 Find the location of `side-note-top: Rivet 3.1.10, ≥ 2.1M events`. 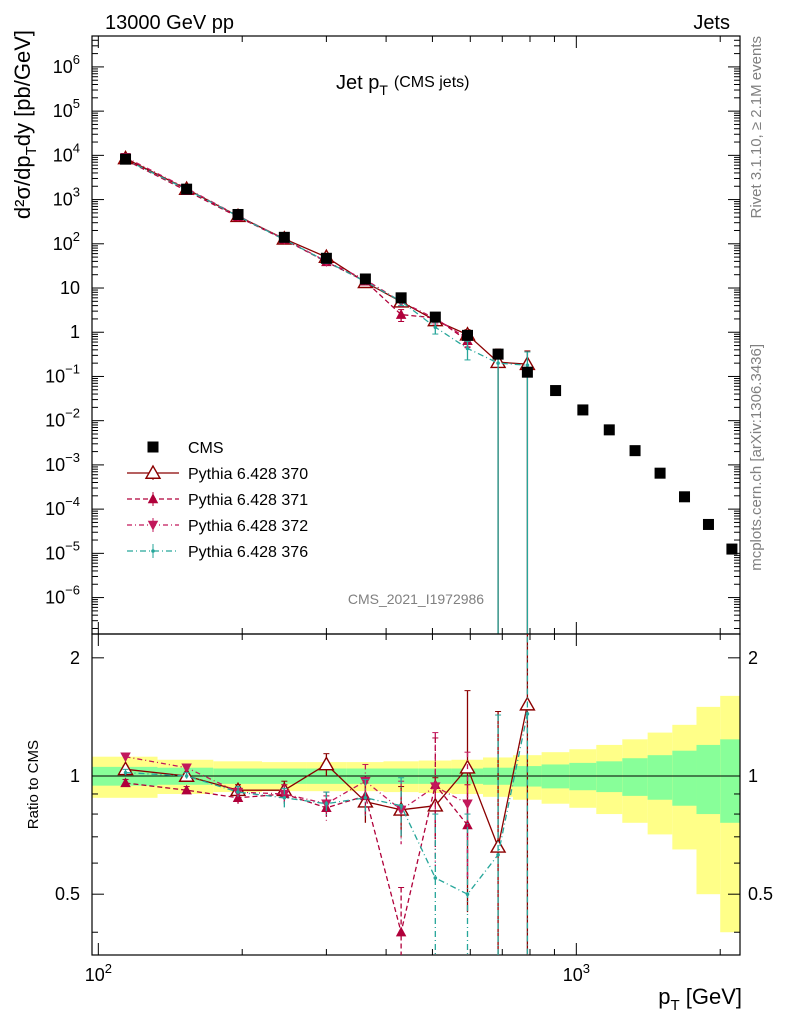

side-note-top: Rivet 3.1.10, ≥ 2.1M events is located at coordinates (756, 127).